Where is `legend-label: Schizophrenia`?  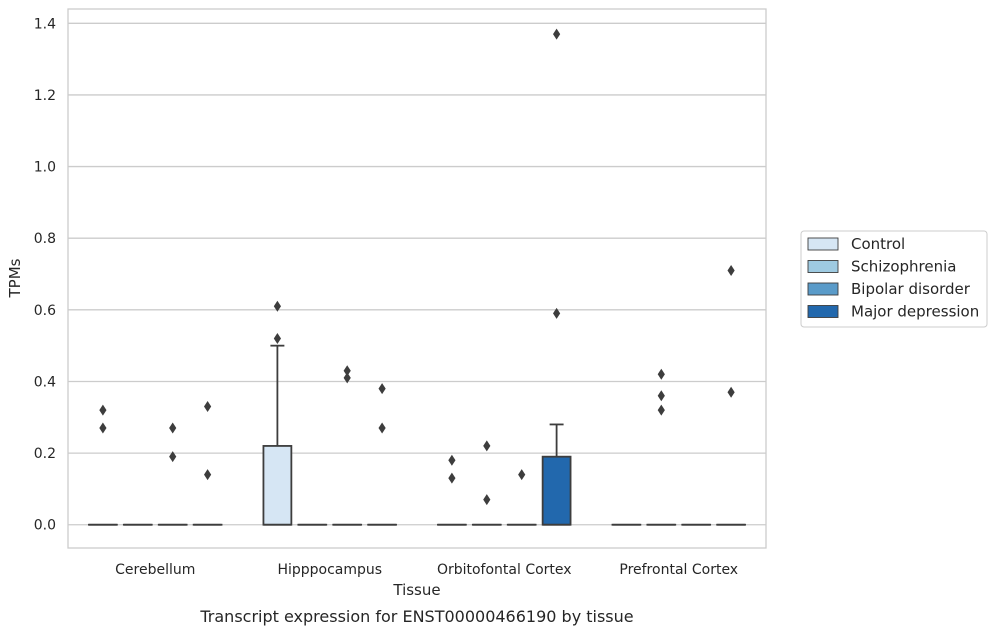 legend-label: Schizophrenia is located at coordinates (903, 267).